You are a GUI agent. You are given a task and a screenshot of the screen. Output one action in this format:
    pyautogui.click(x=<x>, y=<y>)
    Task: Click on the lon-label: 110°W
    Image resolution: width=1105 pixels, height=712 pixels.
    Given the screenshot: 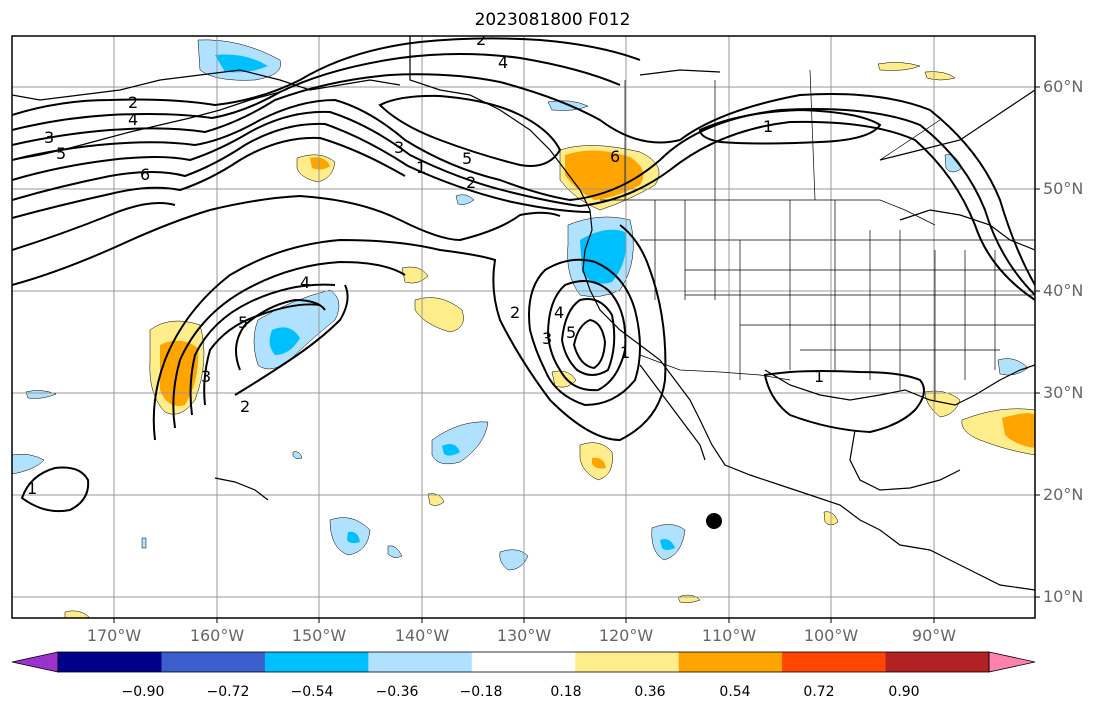 What is the action you would take?
    pyautogui.click(x=729, y=635)
    